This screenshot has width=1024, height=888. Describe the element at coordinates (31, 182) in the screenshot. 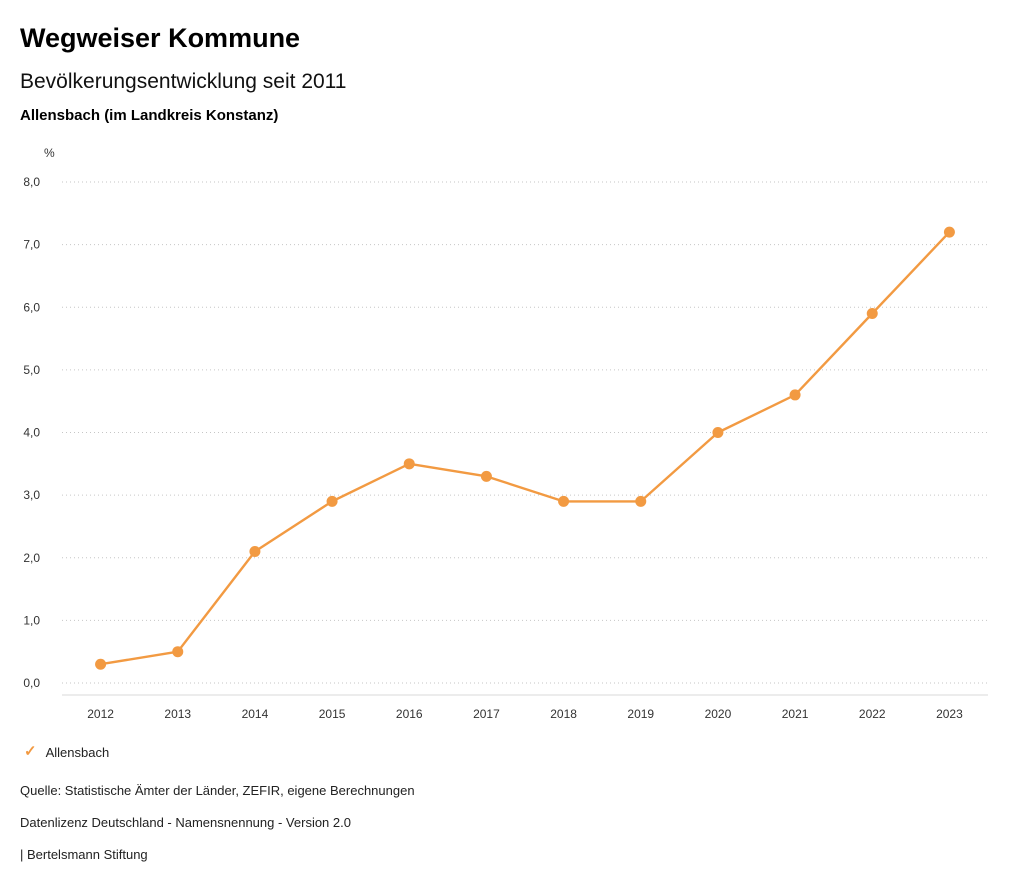

I see `y-axis-tick-label: 8,0` at that location.